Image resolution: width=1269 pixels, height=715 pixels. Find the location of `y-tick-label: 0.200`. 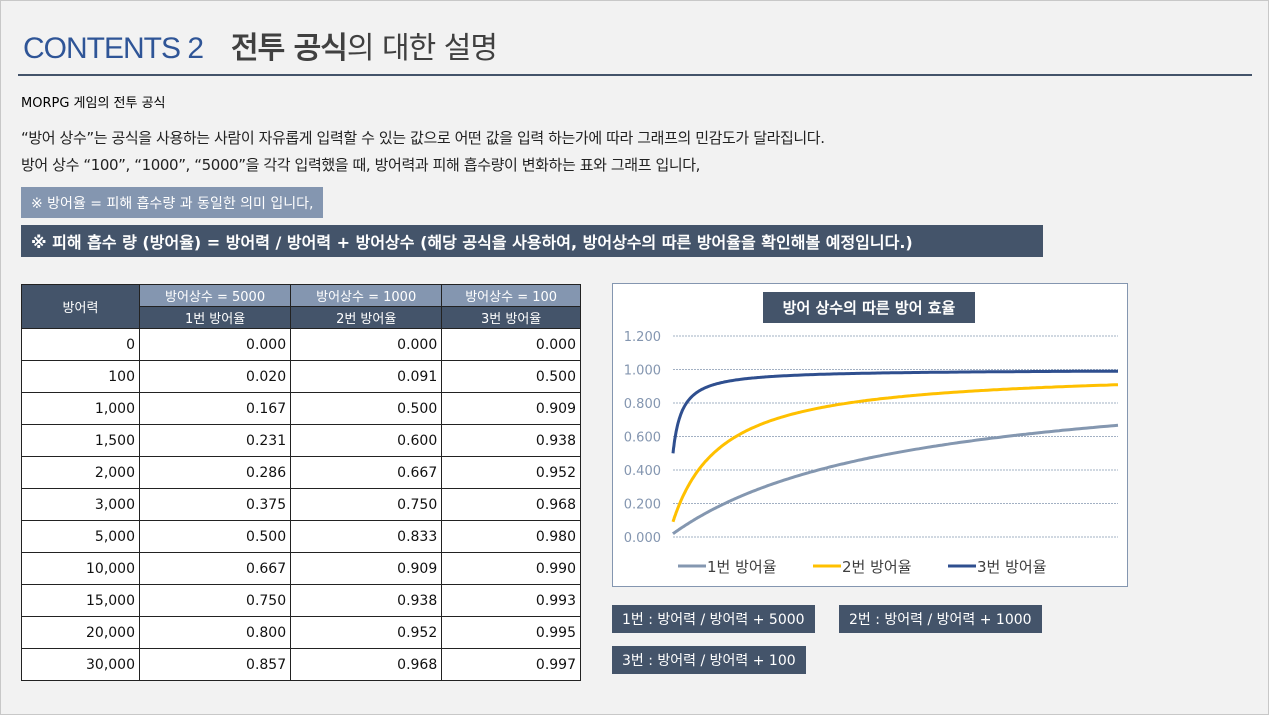

y-tick-label: 0.200 is located at coordinates (642, 505).